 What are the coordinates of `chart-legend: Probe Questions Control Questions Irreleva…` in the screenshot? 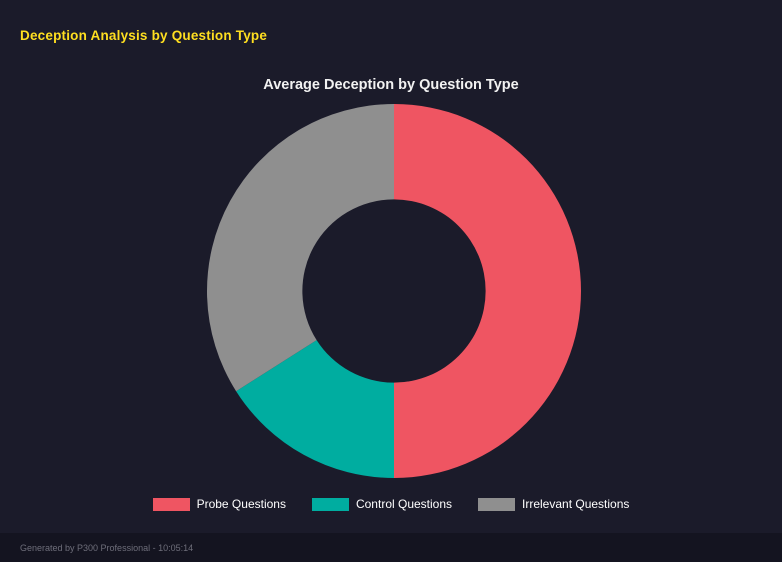 It's located at (391, 504).